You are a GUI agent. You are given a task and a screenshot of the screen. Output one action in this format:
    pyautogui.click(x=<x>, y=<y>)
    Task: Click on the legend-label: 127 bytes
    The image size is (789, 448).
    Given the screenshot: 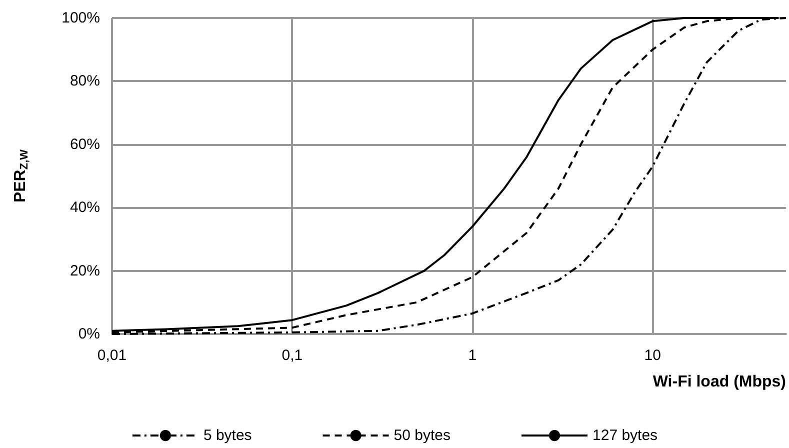 What is the action you would take?
    pyautogui.click(x=625, y=435)
    